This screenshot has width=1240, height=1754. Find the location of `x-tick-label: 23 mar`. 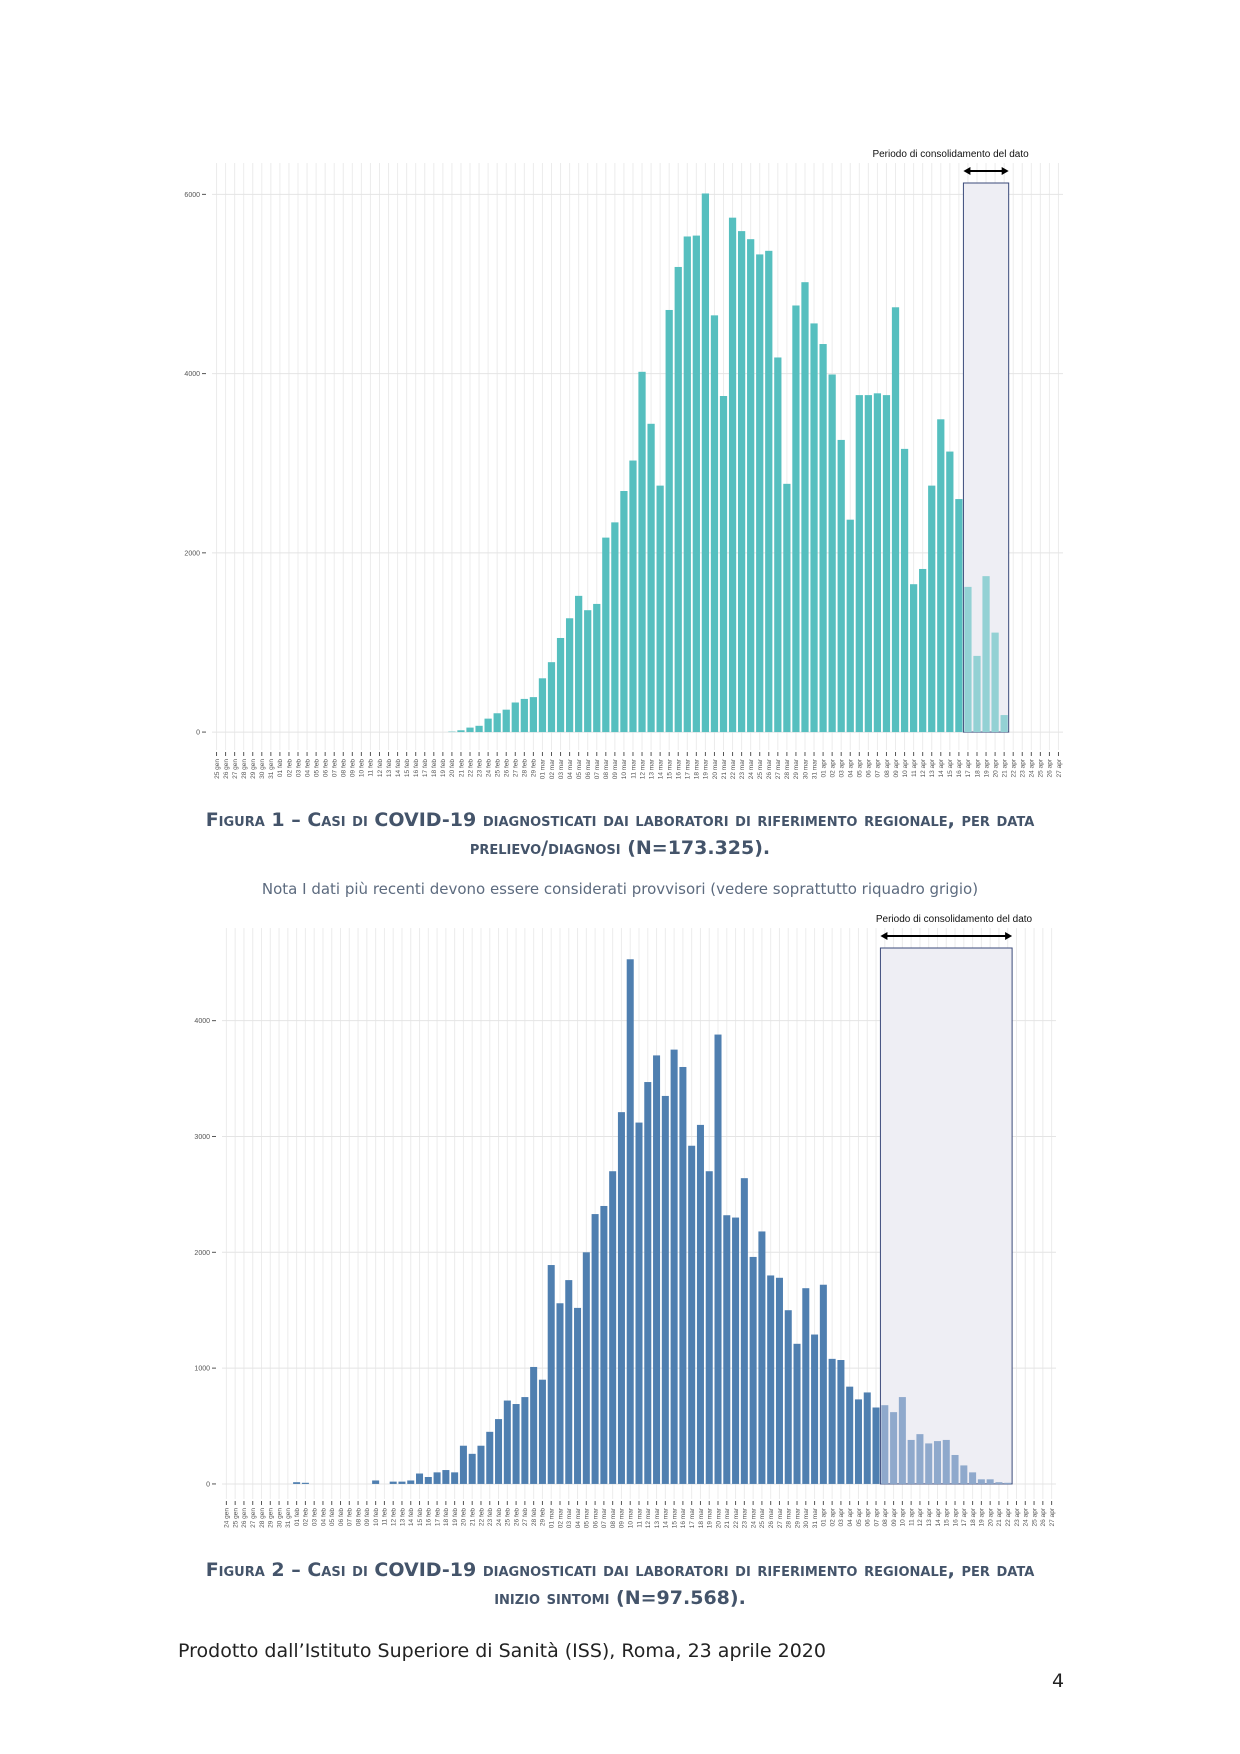

x-tick-label: 23 mar is located at coordinates (742, 768).